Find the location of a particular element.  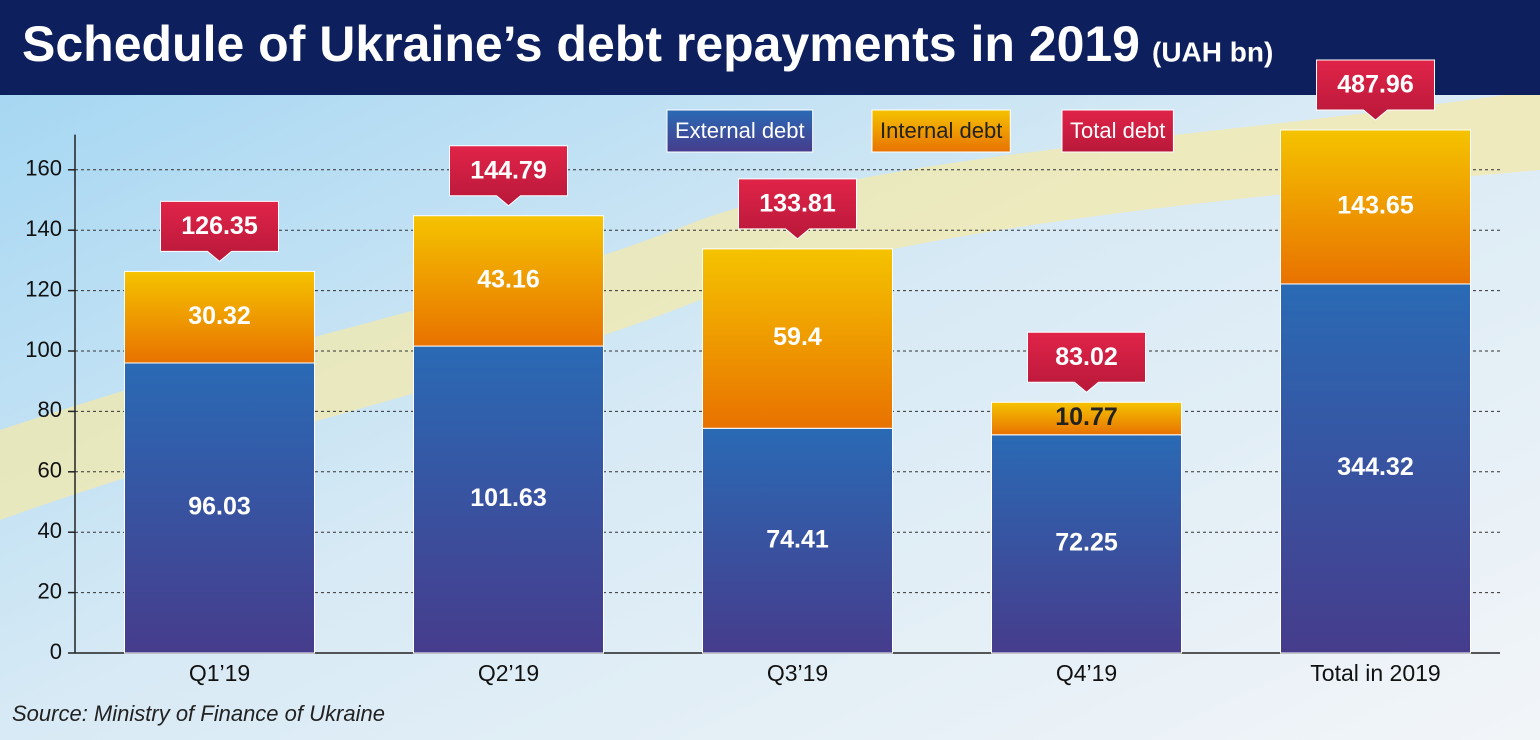

x-tick-label: Total in 2019 is located at coordinates (1375, 673).